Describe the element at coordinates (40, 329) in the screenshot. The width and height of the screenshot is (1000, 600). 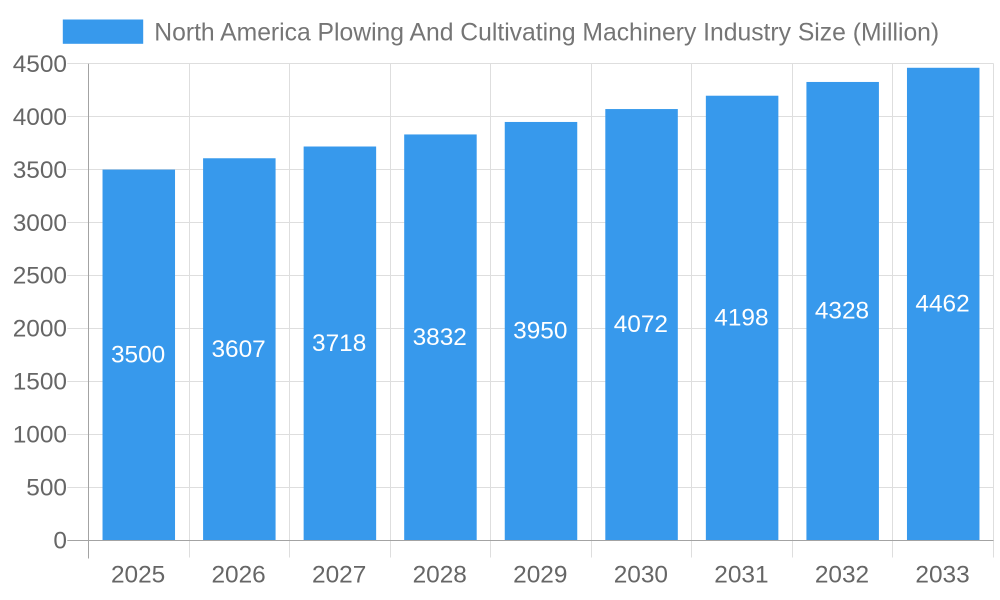
I see `svg-text: 2000` at that location.